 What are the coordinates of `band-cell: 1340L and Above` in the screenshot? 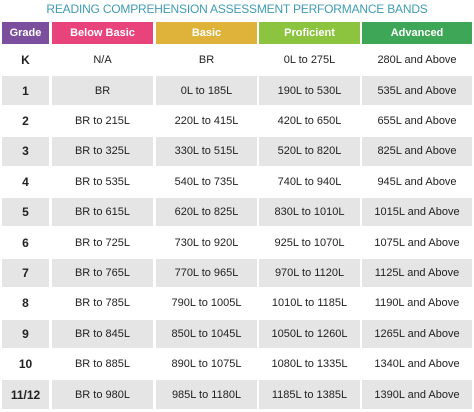 It's located at (417, 364).